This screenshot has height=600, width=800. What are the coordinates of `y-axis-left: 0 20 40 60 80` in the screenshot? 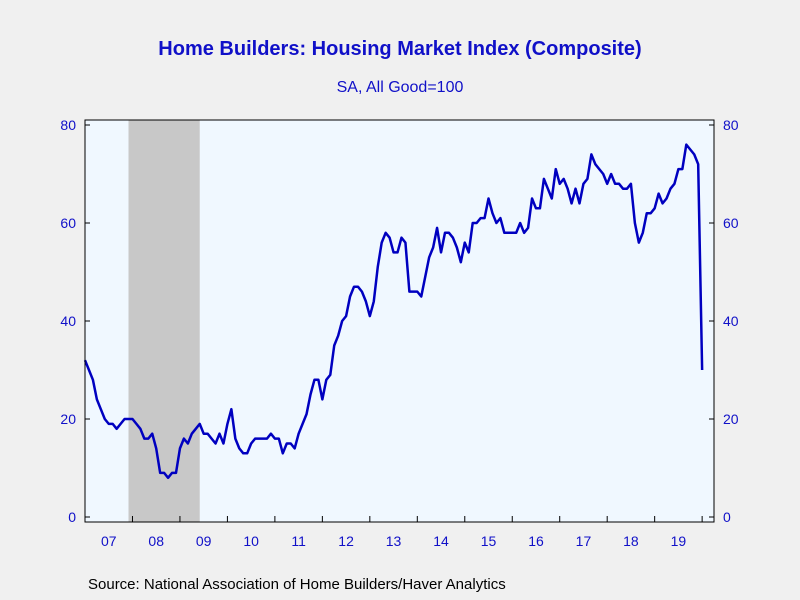 It's located at (75, 321).